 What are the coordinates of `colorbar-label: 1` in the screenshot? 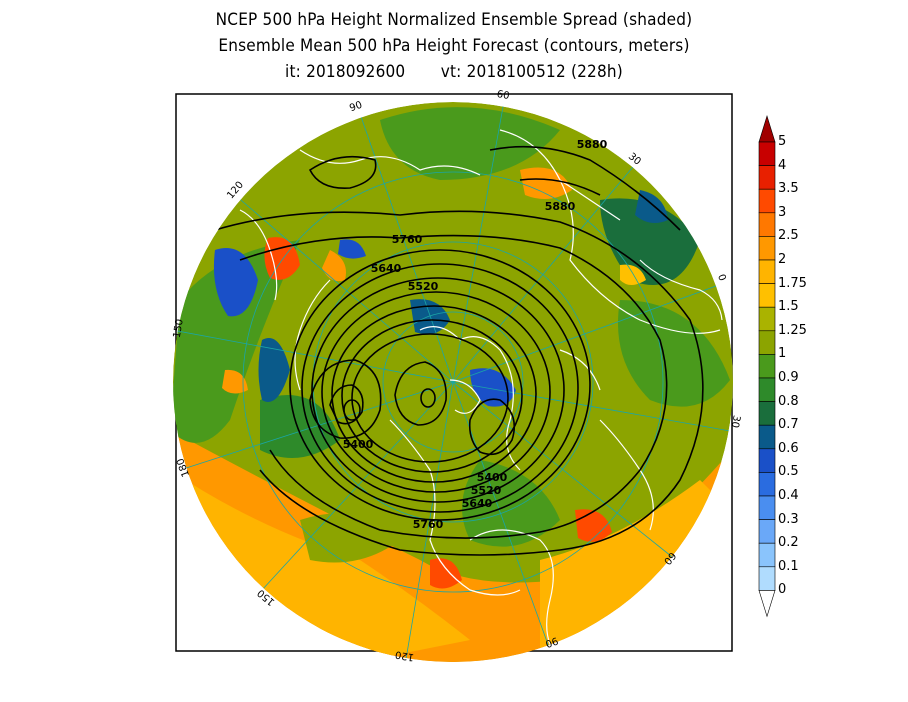 It's located at (782, 354).